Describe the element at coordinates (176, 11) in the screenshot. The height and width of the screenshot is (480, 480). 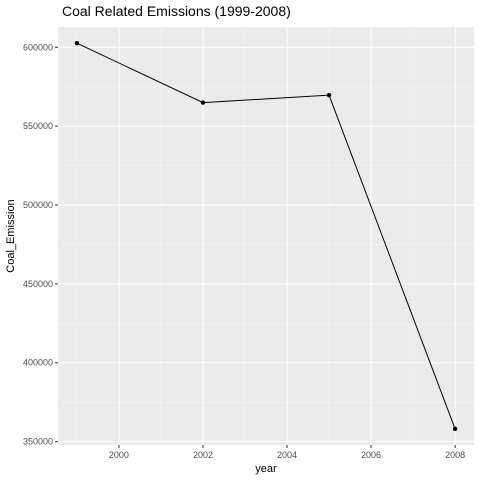
I see `chart-title: Coal Related Emissions (1999-2008)` at that location.